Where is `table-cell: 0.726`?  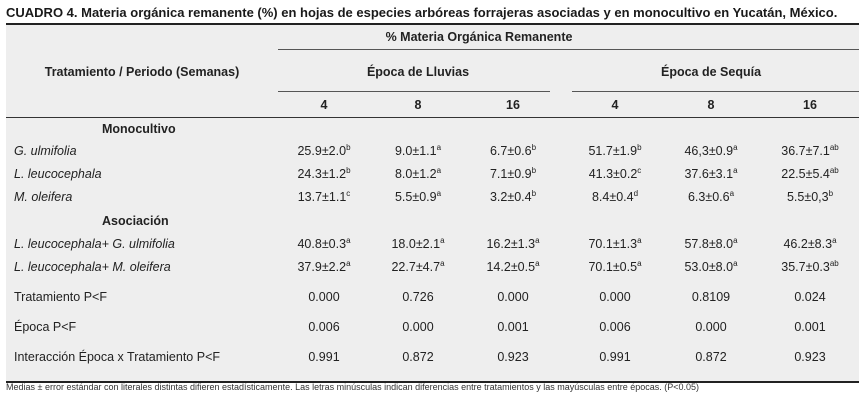
table-cell: 0.726 is located at coordinates (417, 297).